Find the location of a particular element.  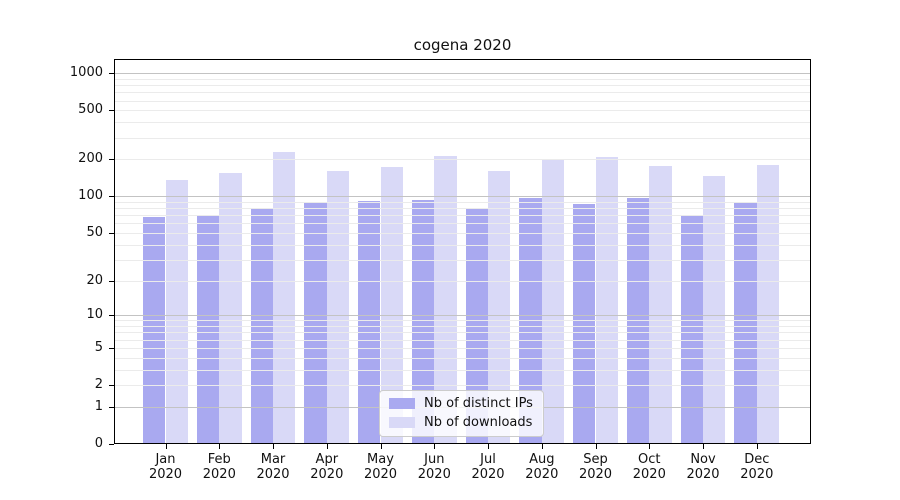

x-label-month: Mar is located at coordinates (273, 459).